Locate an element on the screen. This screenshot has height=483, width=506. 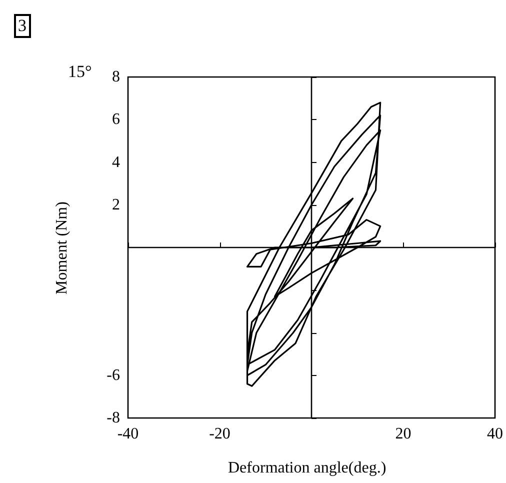
x-axis-title: Deformation angle(deg.) is located at coordinates (307, 468).